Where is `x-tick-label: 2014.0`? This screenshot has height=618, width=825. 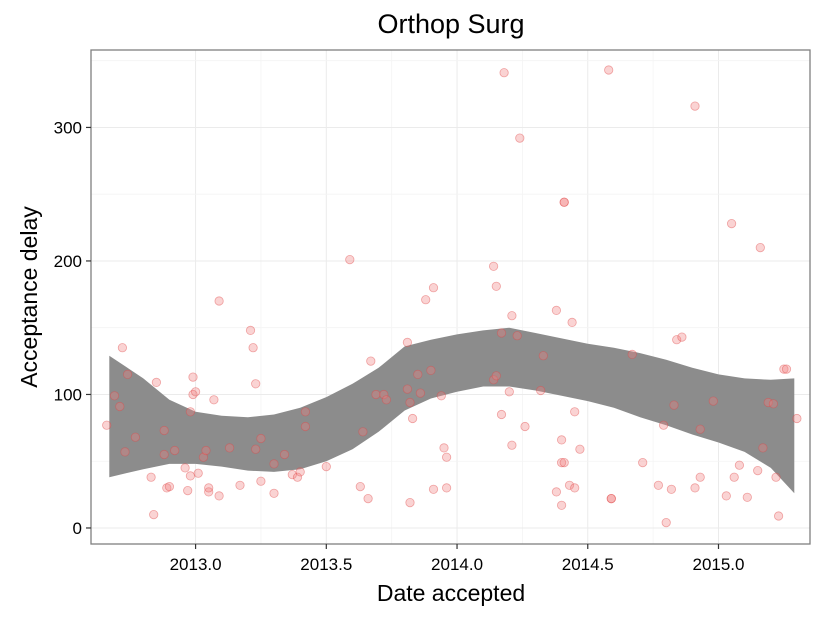 x-tick-label: 2014.0 is located at coordinates (457, 564).